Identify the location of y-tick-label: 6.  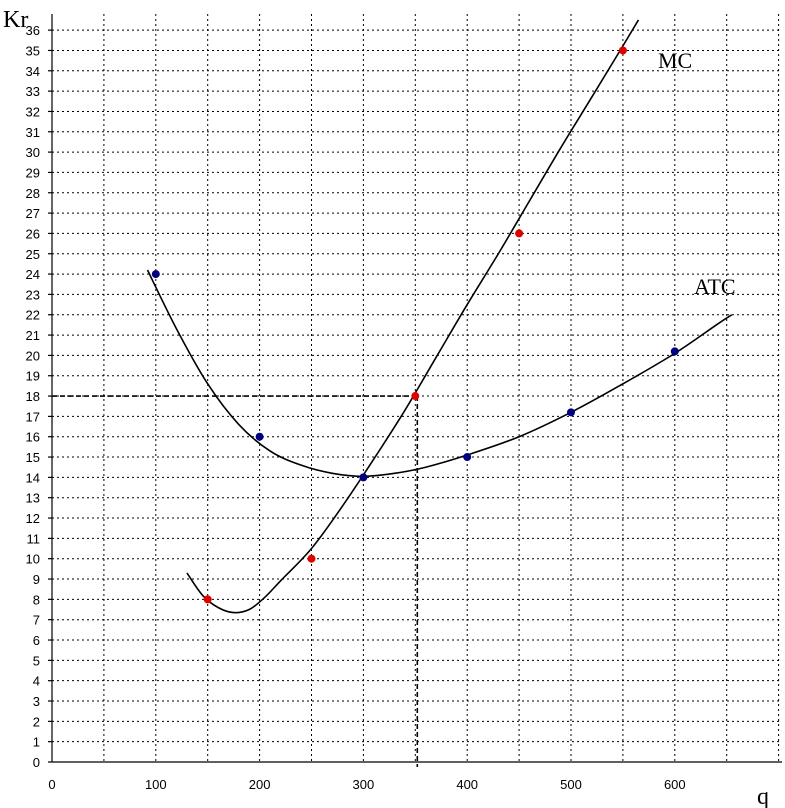
(36, 640).